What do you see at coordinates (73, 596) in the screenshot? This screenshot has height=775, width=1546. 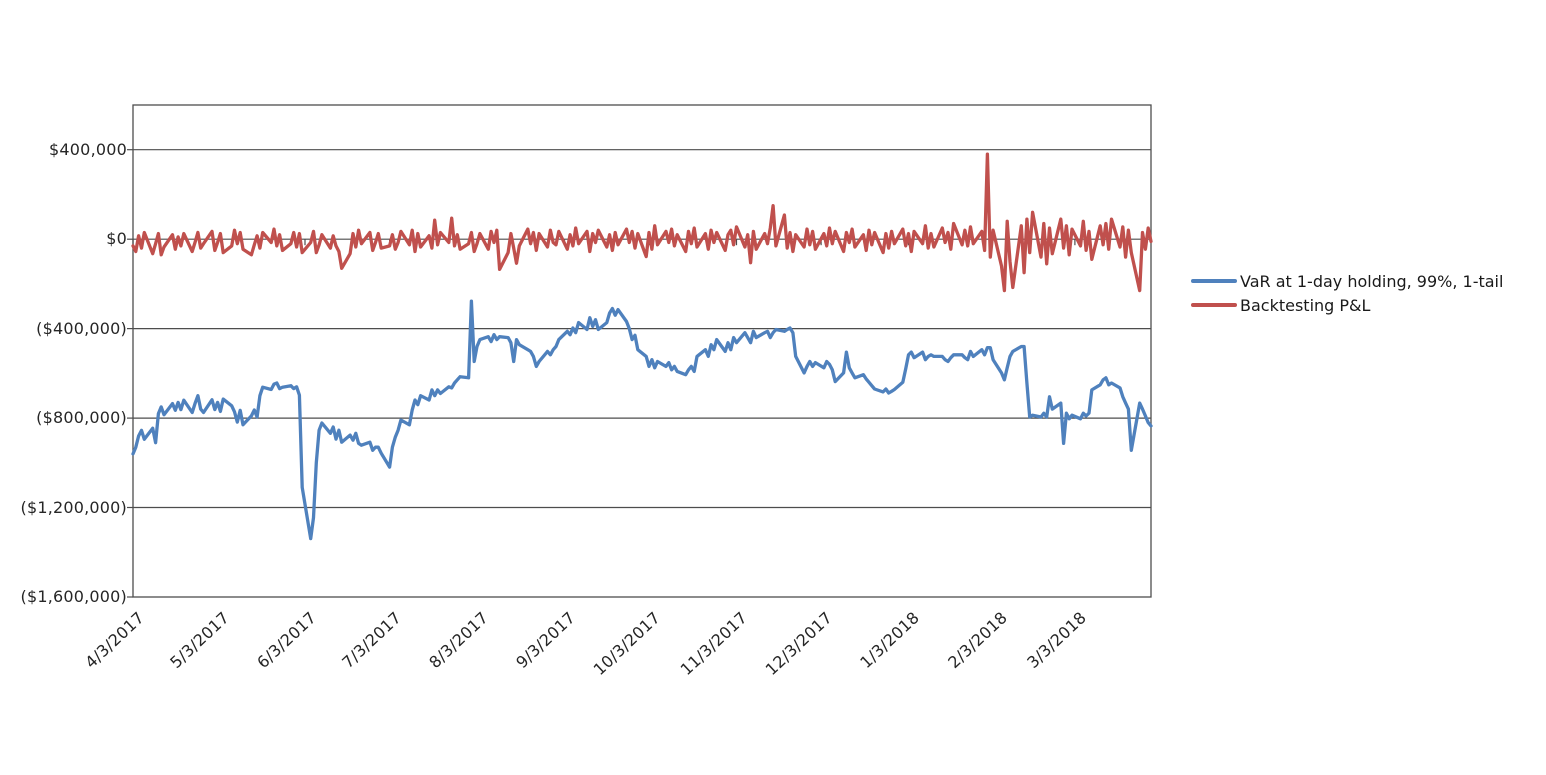 I see `y-axis-label: ($1,600,000)` at bounding box center [73, 596].